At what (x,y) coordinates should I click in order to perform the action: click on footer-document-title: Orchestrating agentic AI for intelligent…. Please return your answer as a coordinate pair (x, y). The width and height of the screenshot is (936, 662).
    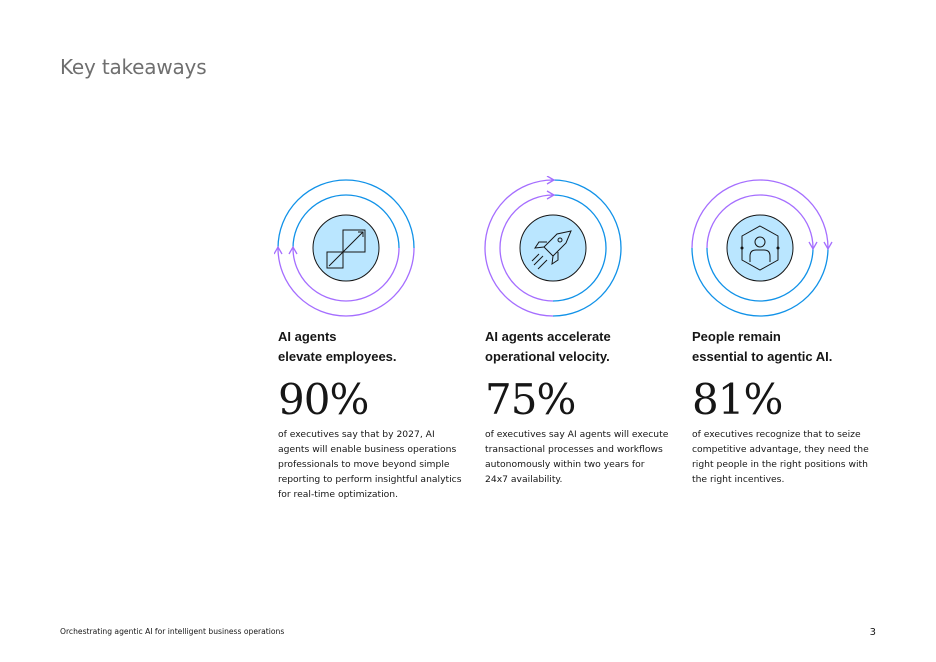
    Looking at the image, I should click on (172, 631).